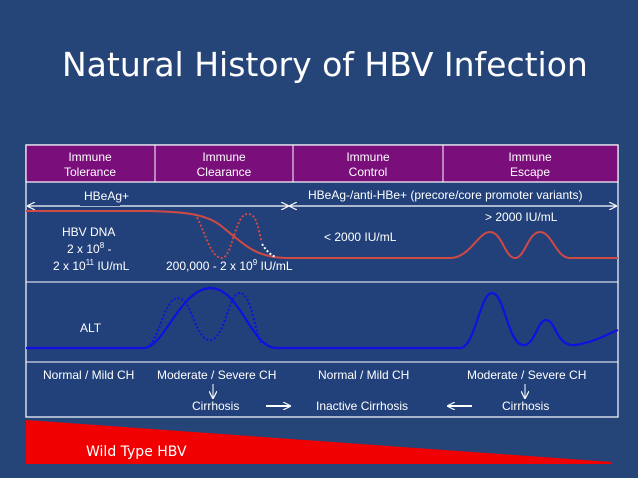 The image size is (638, 478). I want to click on text-part: -, so click(107, 249).